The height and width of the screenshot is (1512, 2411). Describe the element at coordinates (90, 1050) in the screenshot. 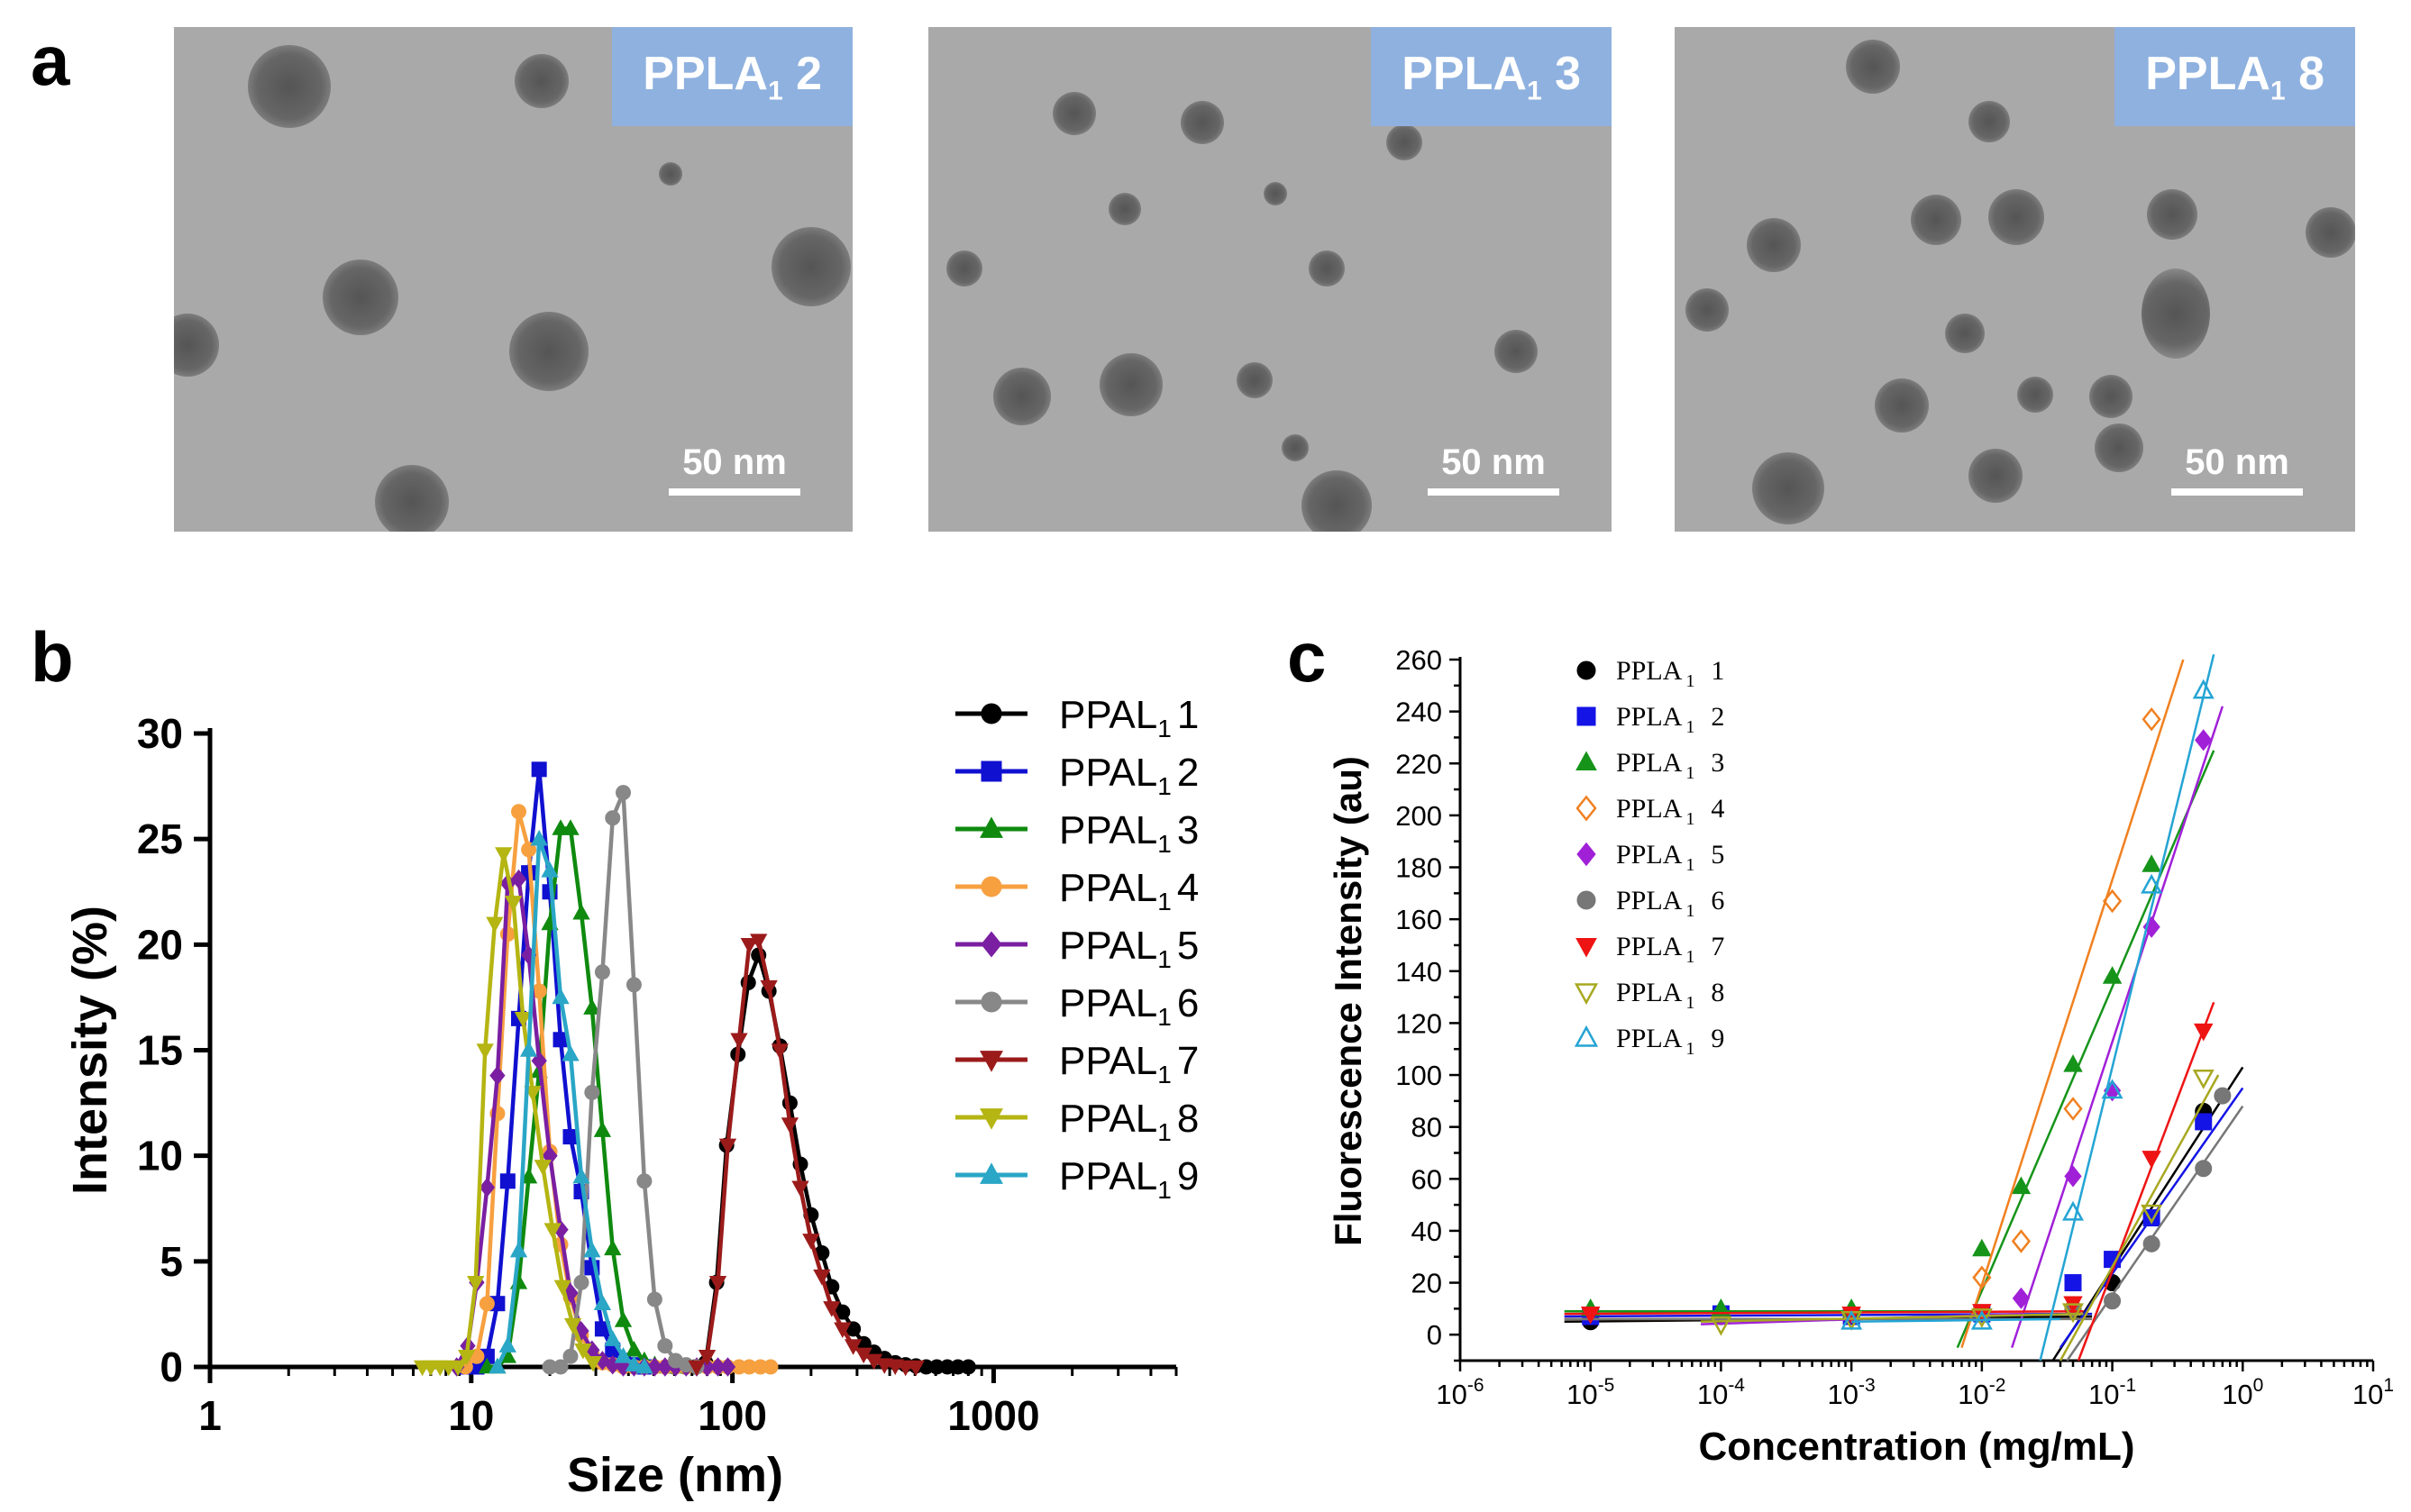

I see `b-y-axis-title: Intensity (%)` at that location.